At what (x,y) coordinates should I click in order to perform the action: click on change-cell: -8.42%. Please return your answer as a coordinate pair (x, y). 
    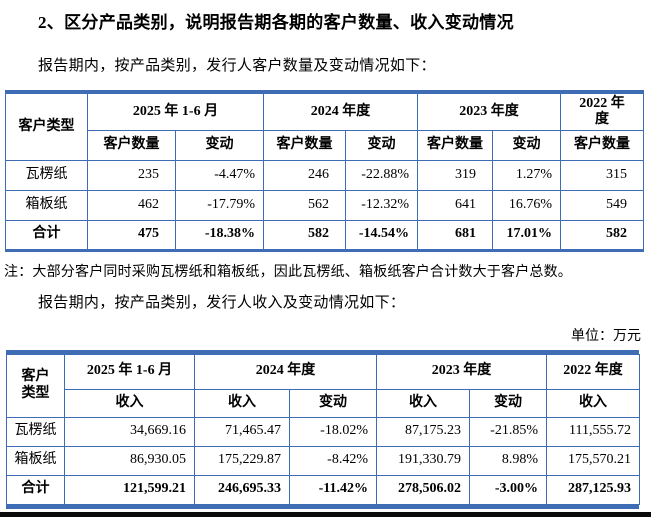
    Looking at the image, I should click on (333, 460).